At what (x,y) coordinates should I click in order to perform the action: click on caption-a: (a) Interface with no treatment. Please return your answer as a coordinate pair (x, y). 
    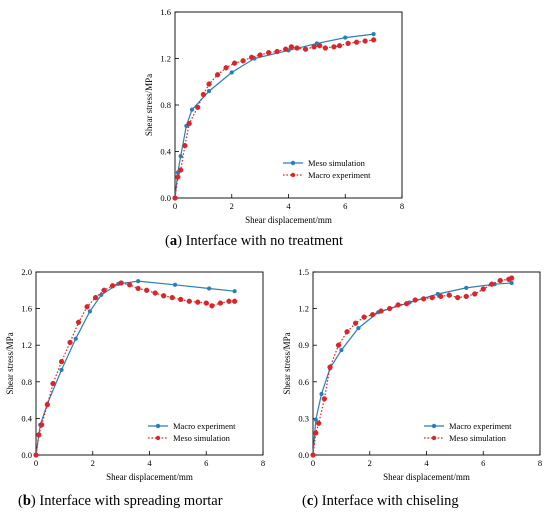
    Looking at the image, I should click on (254, 241).